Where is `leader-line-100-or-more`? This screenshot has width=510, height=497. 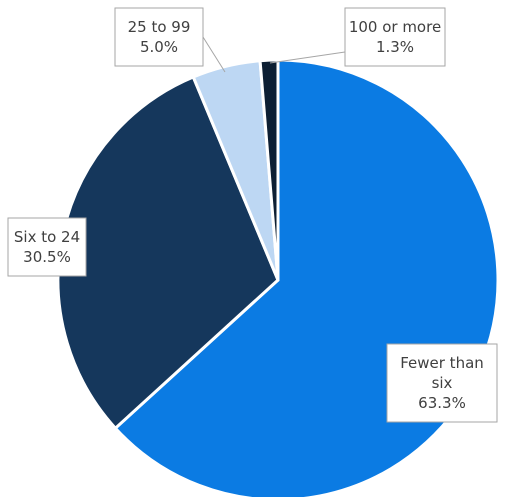 leader-line-100-or-more is located at coordinates (307, 57).